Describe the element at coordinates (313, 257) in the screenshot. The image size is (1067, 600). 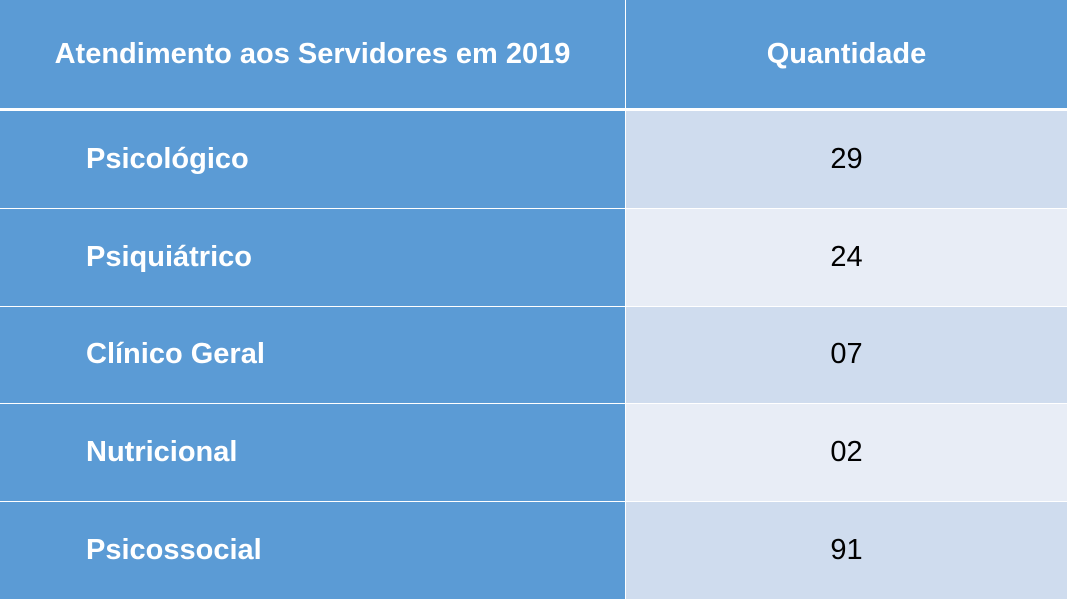
I see `row-label-psiquiatrico: Psiquiátrico` at that location.